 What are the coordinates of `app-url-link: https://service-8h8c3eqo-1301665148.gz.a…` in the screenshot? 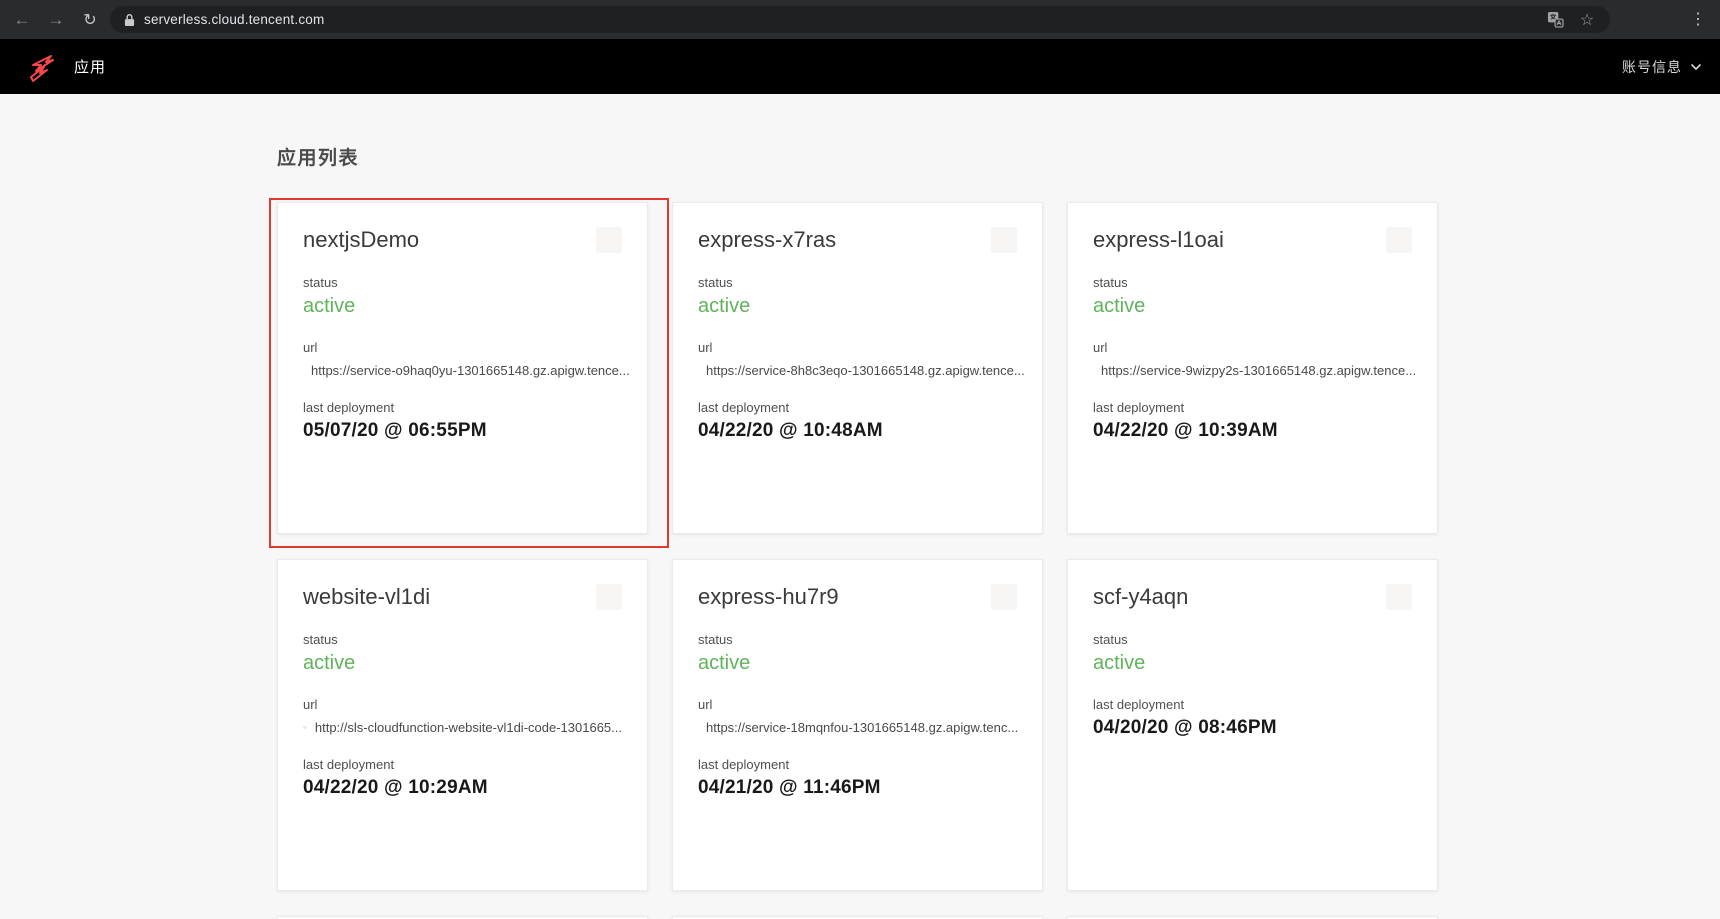 It's located at (865, 370).